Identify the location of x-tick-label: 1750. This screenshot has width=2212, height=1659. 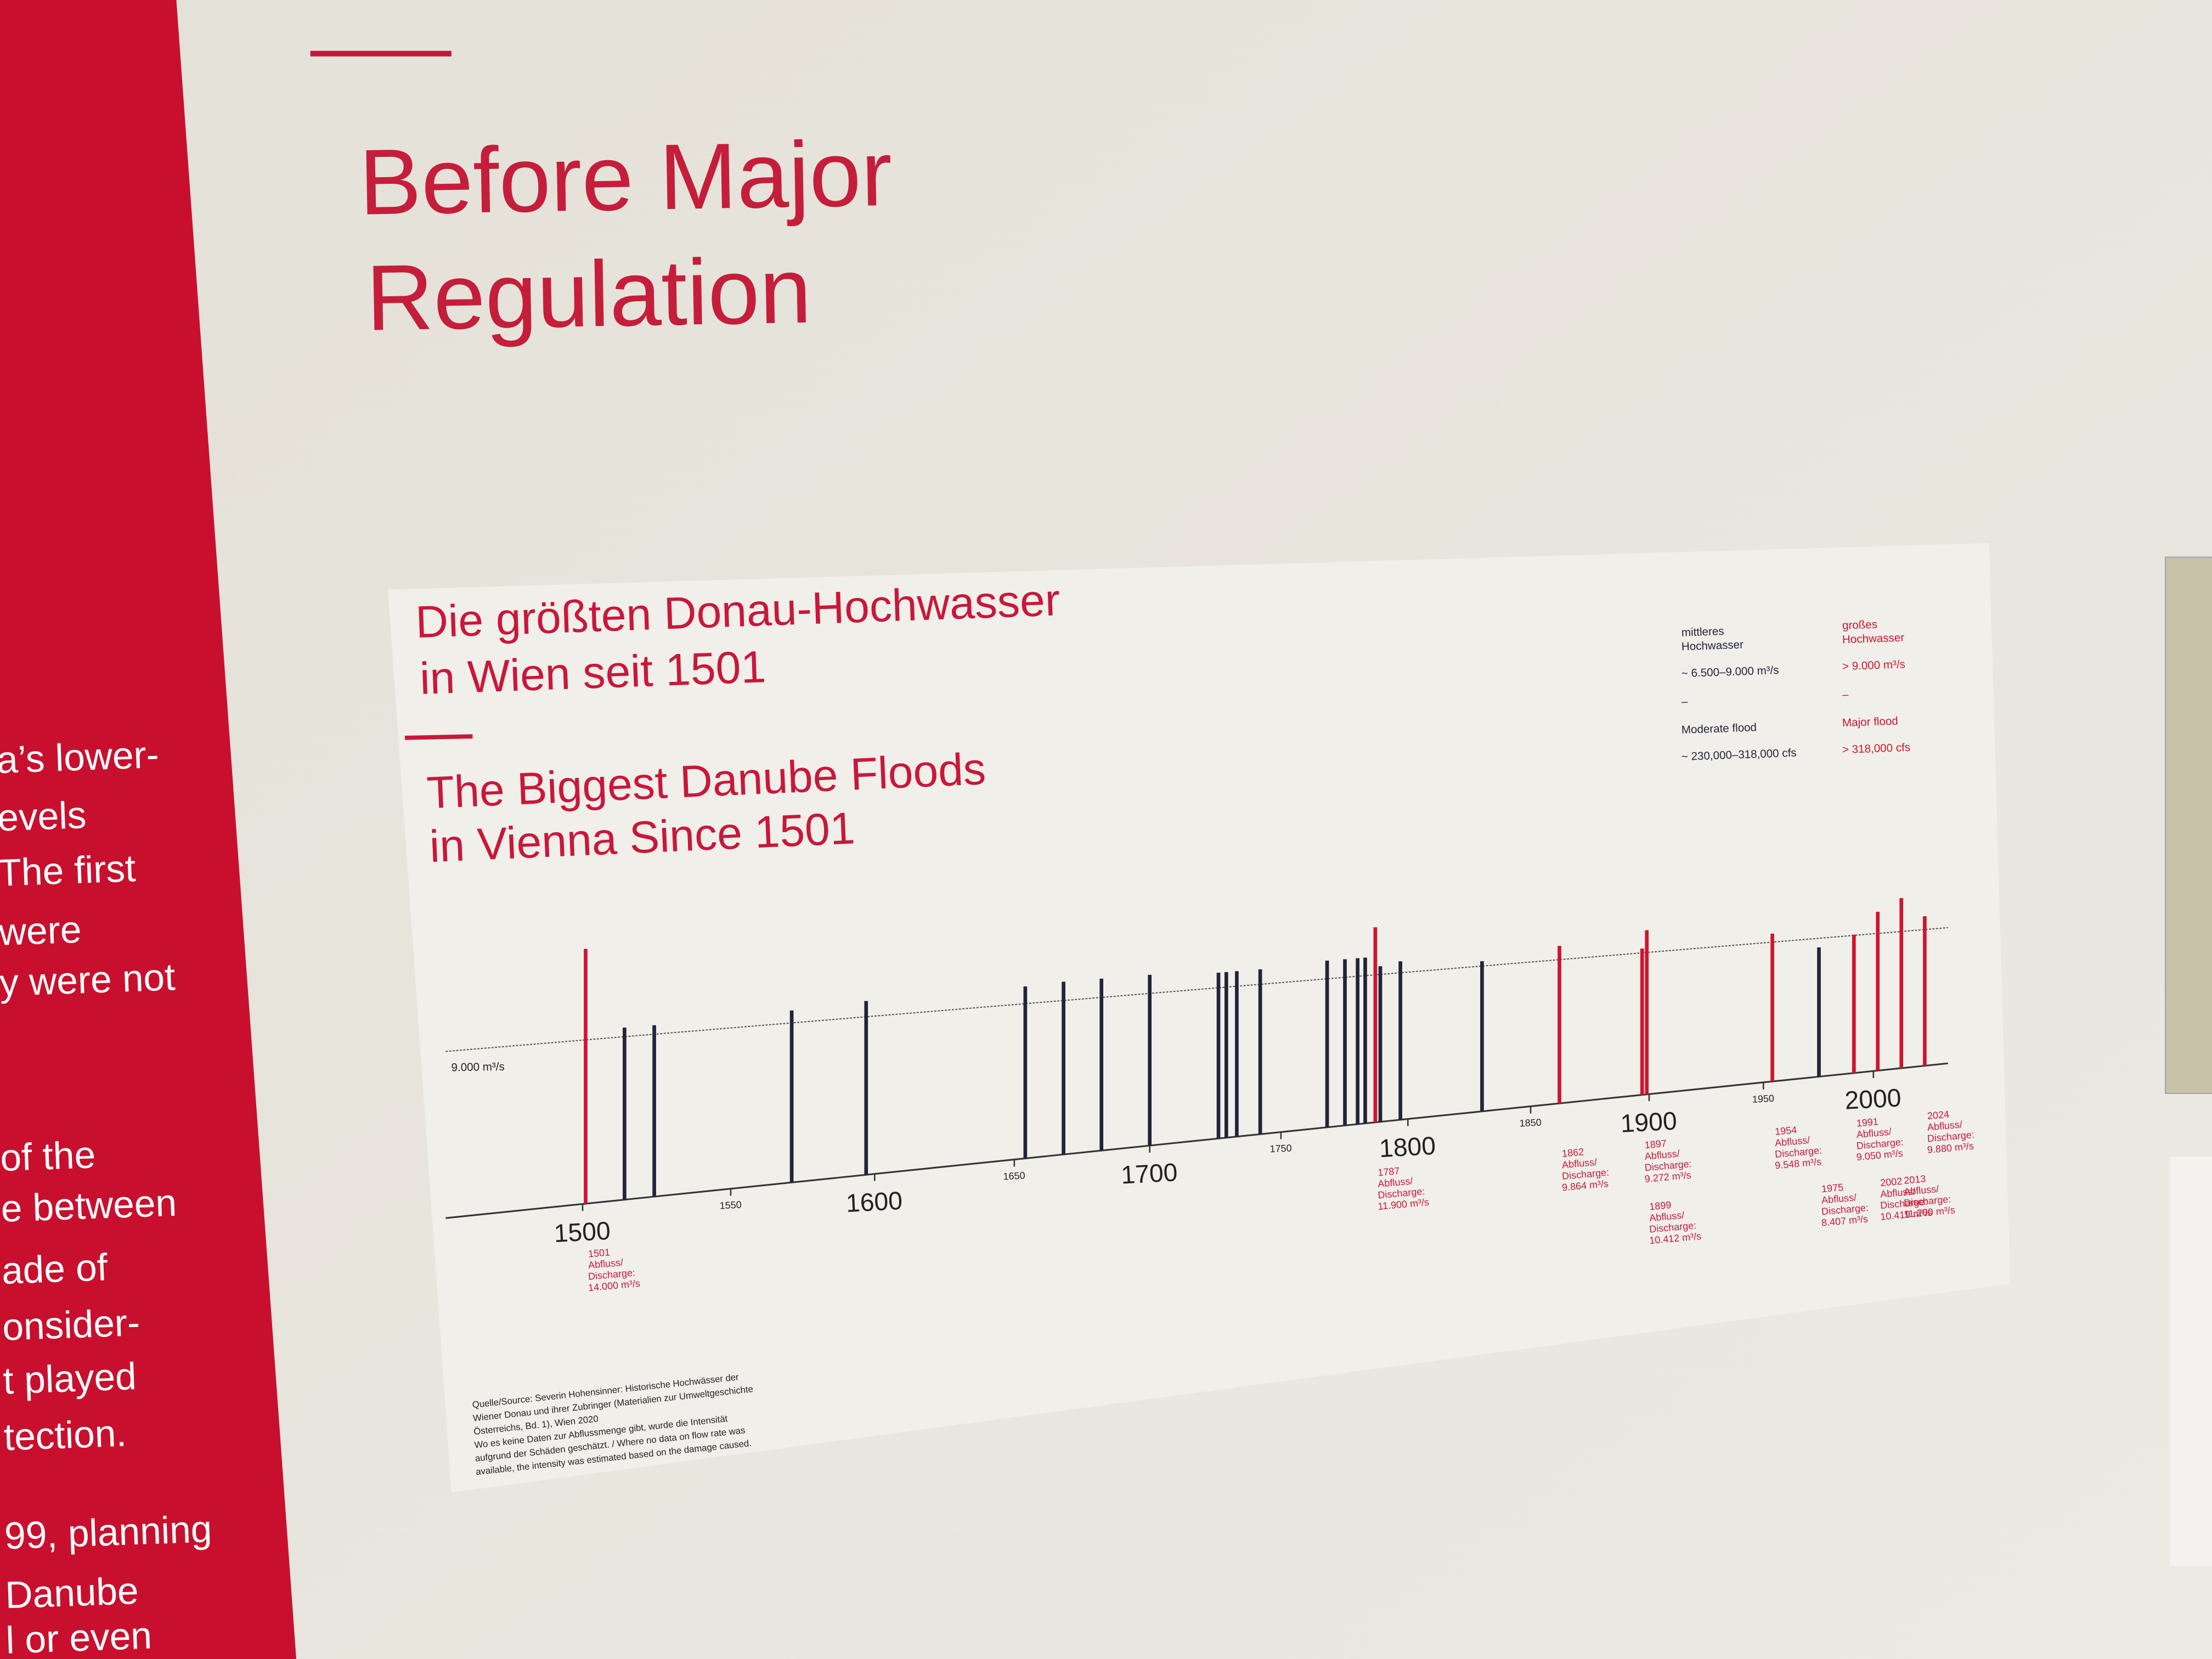
(1280, 1148).